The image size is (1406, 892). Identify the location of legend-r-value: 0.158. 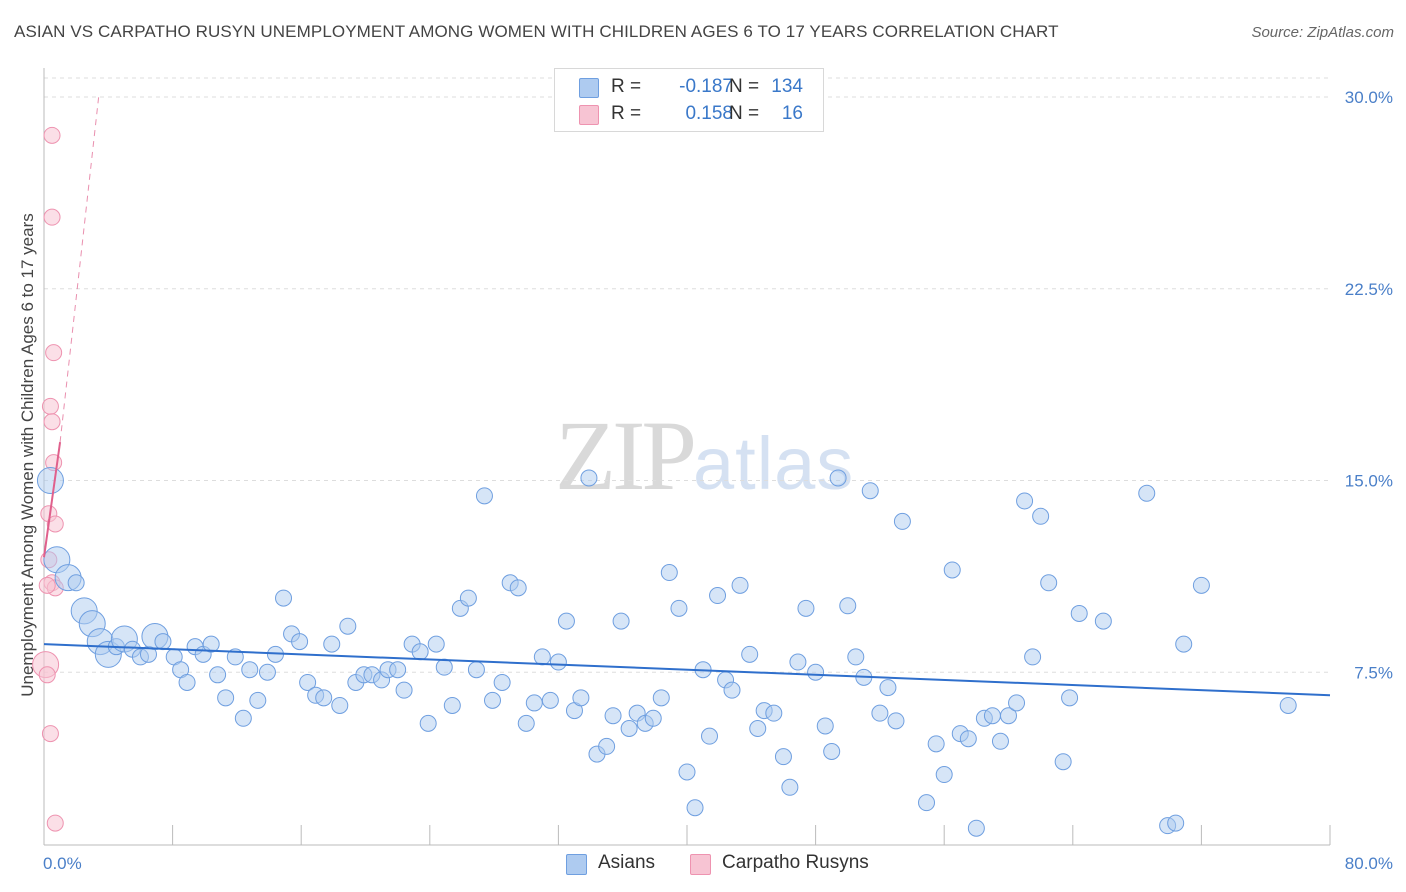
(709, 113).